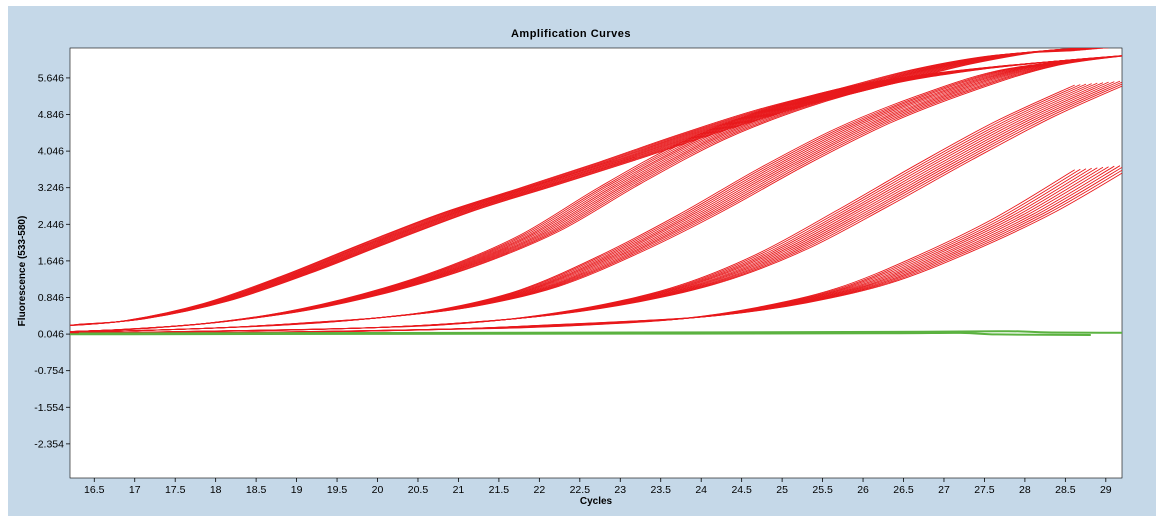 The image size is (1162, 524). Describe the element at coordinates (49, 408) in the screenshot. I see `y-tick-label: -1.554` at that location.